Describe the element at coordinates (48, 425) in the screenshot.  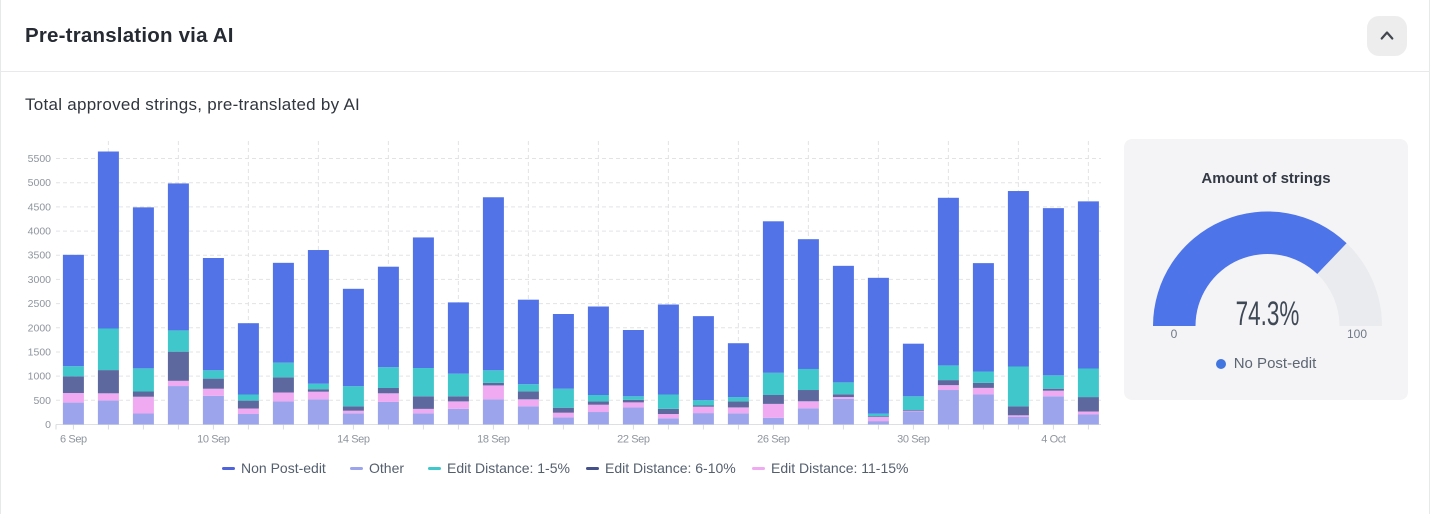
I see `svg-text: 0` at that location.